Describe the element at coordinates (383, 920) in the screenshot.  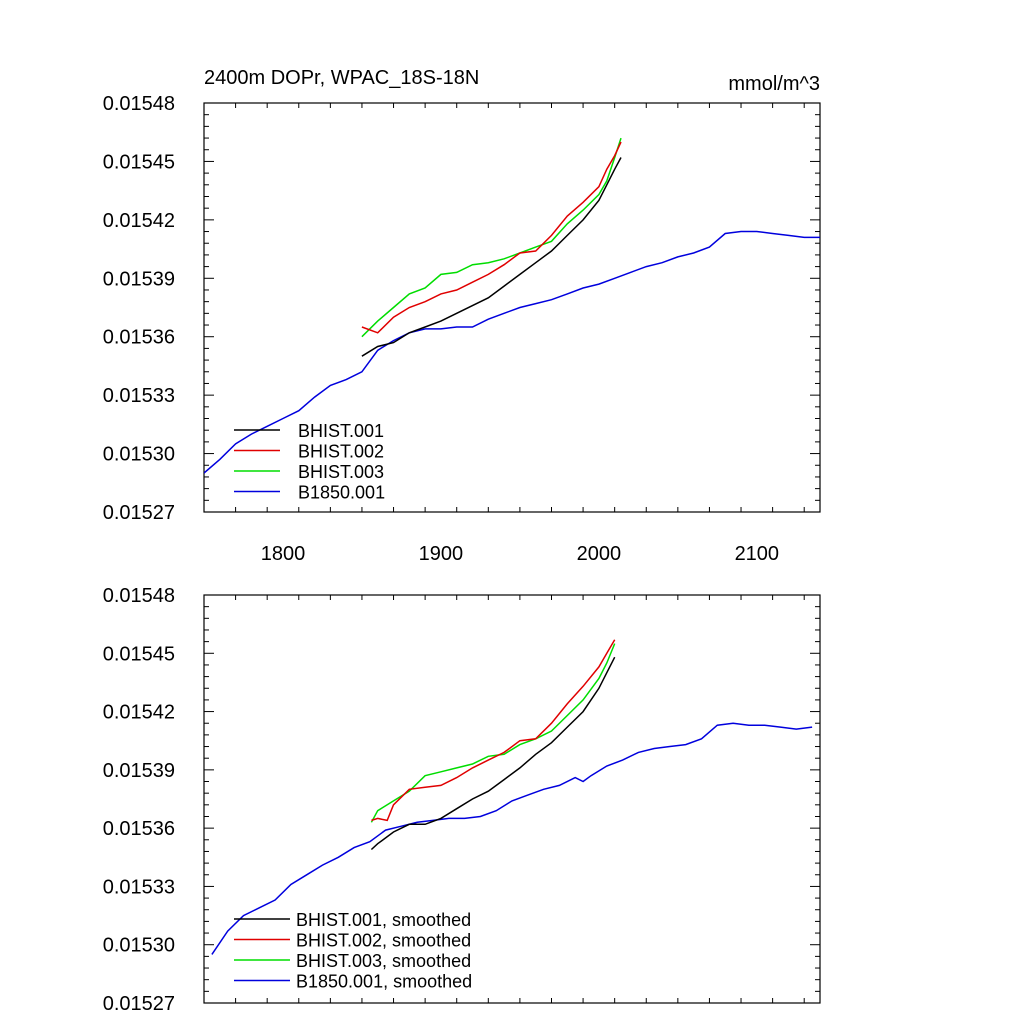
I see `legend-label-bhist-001-smoothed: BHIST.001, smoothed` at that location.